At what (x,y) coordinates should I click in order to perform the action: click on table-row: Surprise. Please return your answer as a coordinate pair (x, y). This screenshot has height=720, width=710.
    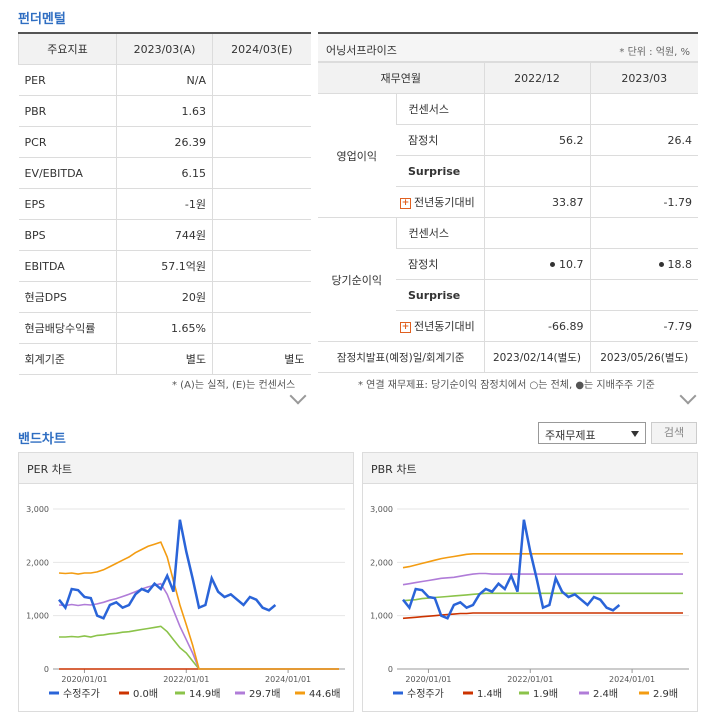
    Looking at the image, I should click on (508, 295).